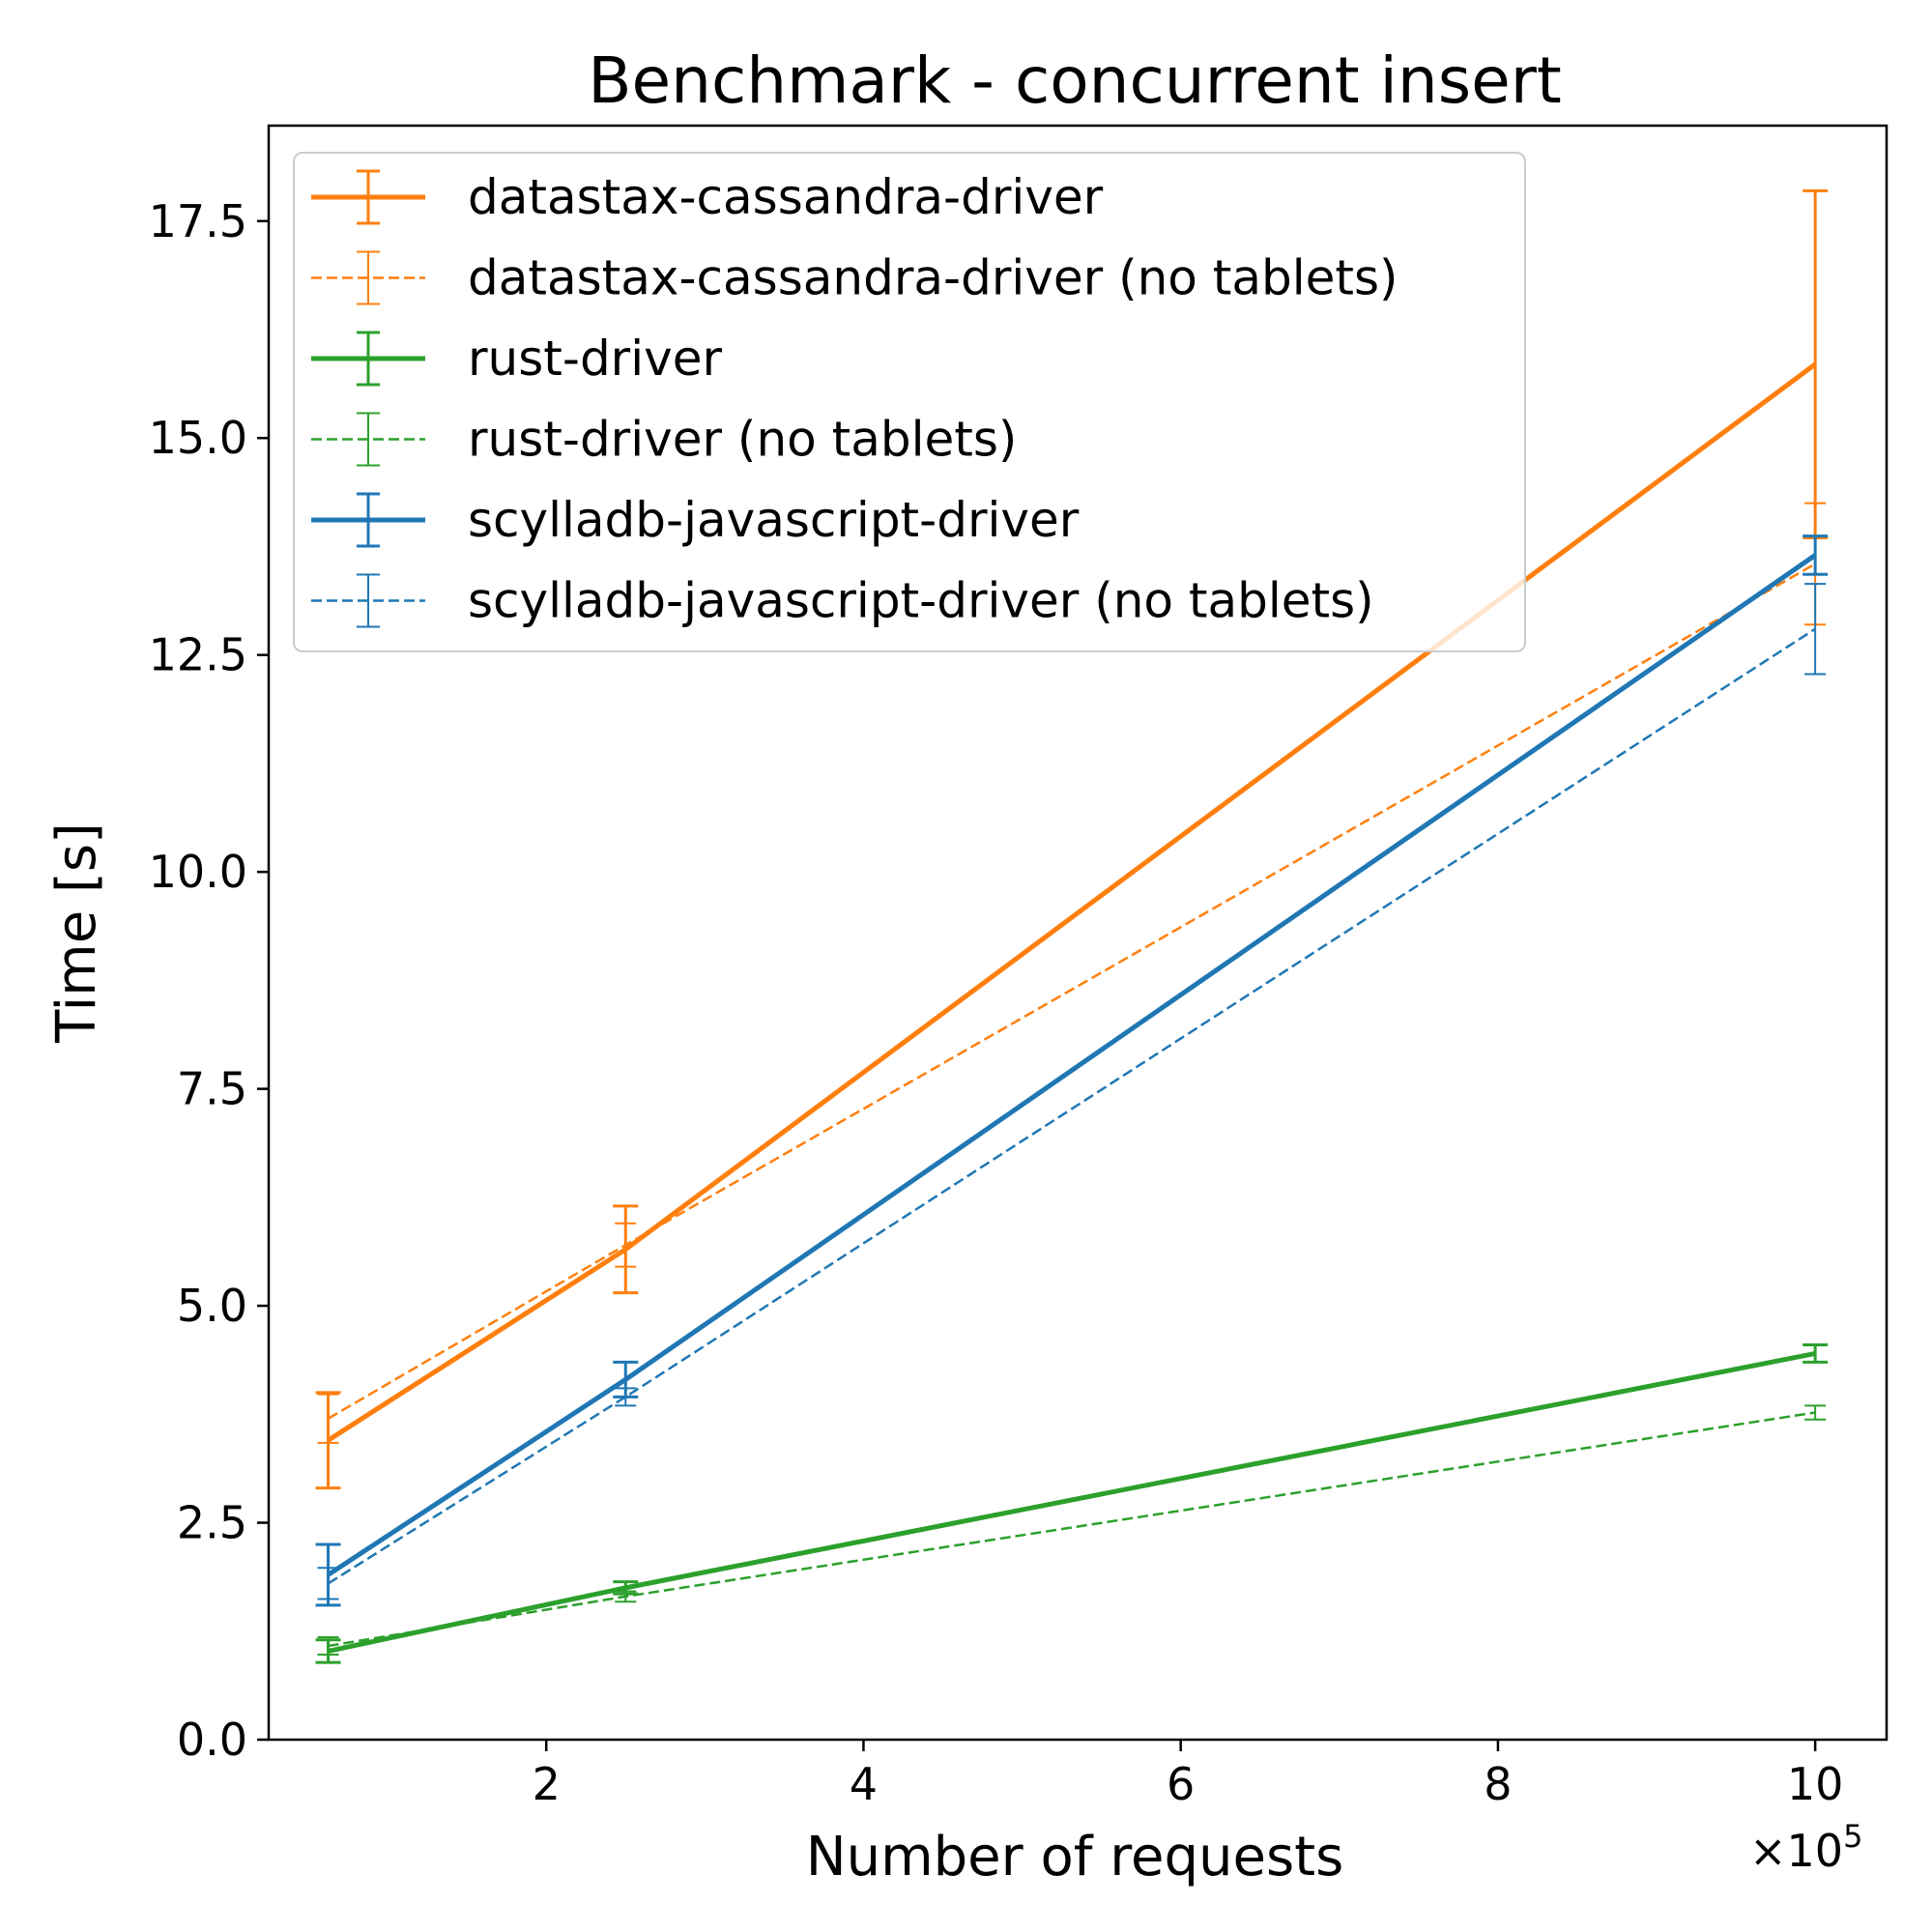 Image resolution: width=1932 pixels, height=1932 pixels. What do you see at coordinates (1805, 1847) in the screenshot?
I see `x-axis-multiplier: ×10⁵` at bounding box center [1805, 1847].